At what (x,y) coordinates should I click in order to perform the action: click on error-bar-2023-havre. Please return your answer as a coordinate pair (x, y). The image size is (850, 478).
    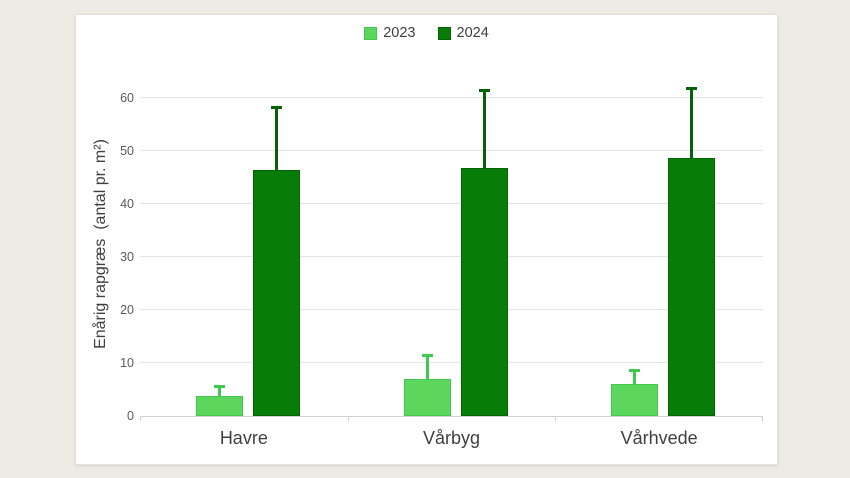
    Looking at the image, I should click on (219, 391).